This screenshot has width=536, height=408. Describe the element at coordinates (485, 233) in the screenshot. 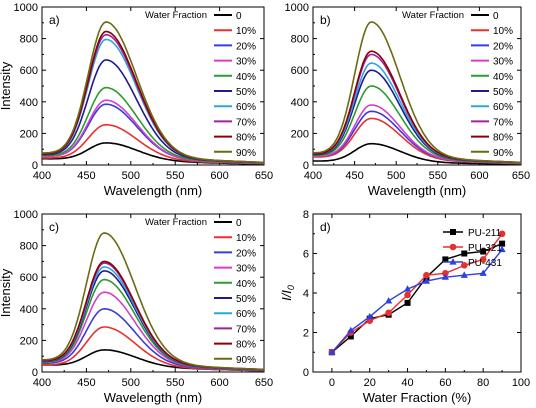

I see `legend-entry: PU-211` at that location.